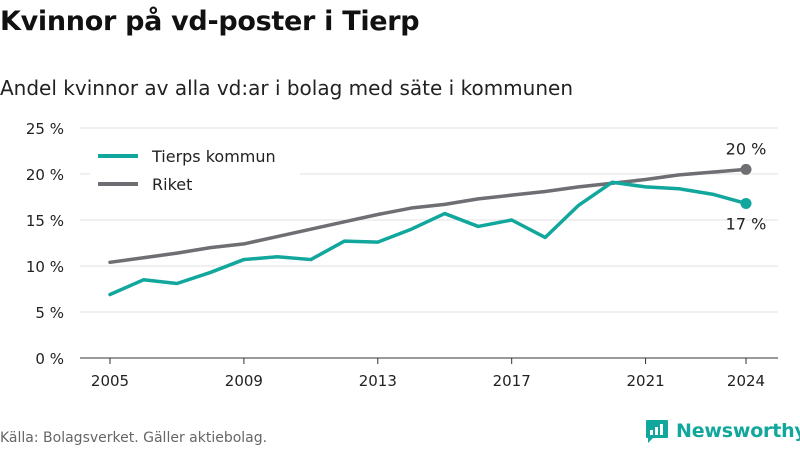  What do you see at coordinates (645, 381) in the screenshot?
I see `x-tick-label-2021: 2021` at bounding box center [645, 381].